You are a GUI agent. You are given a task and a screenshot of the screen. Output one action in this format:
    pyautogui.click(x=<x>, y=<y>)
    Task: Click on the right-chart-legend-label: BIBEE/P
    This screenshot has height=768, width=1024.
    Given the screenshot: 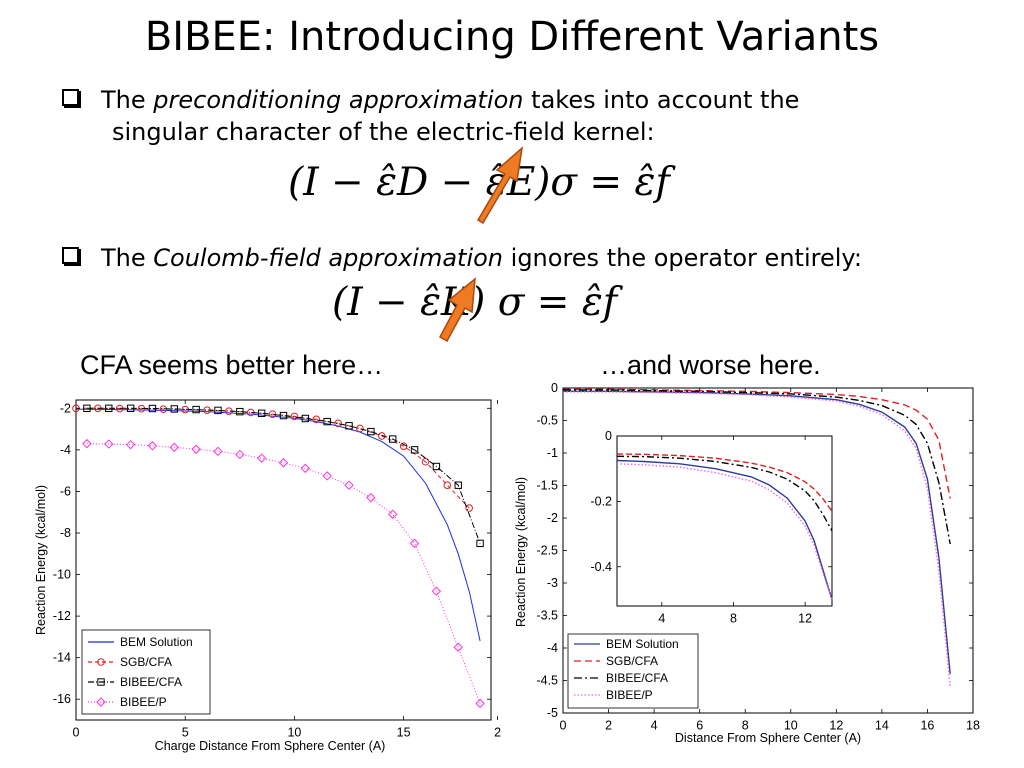 What is the action you would take?
    pyautogui.click(x=629, y=695)
    